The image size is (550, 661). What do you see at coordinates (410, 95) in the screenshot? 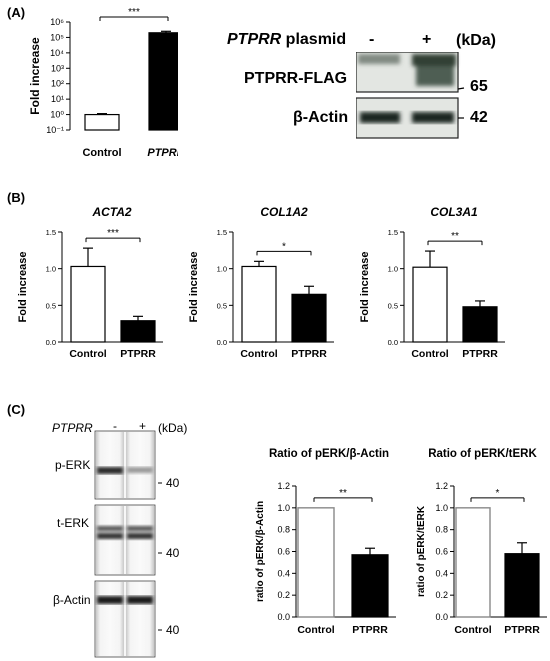
I see `blot-image-a` at bounding box center [410, 95].